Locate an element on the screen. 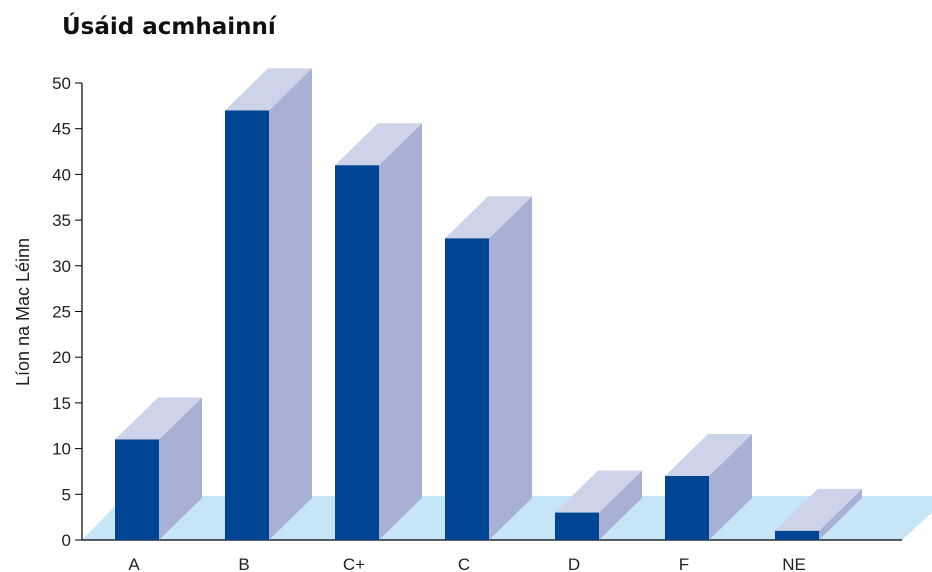 The image size is (932, 572). x-tick-label: D is located at coordinates (574, 563).